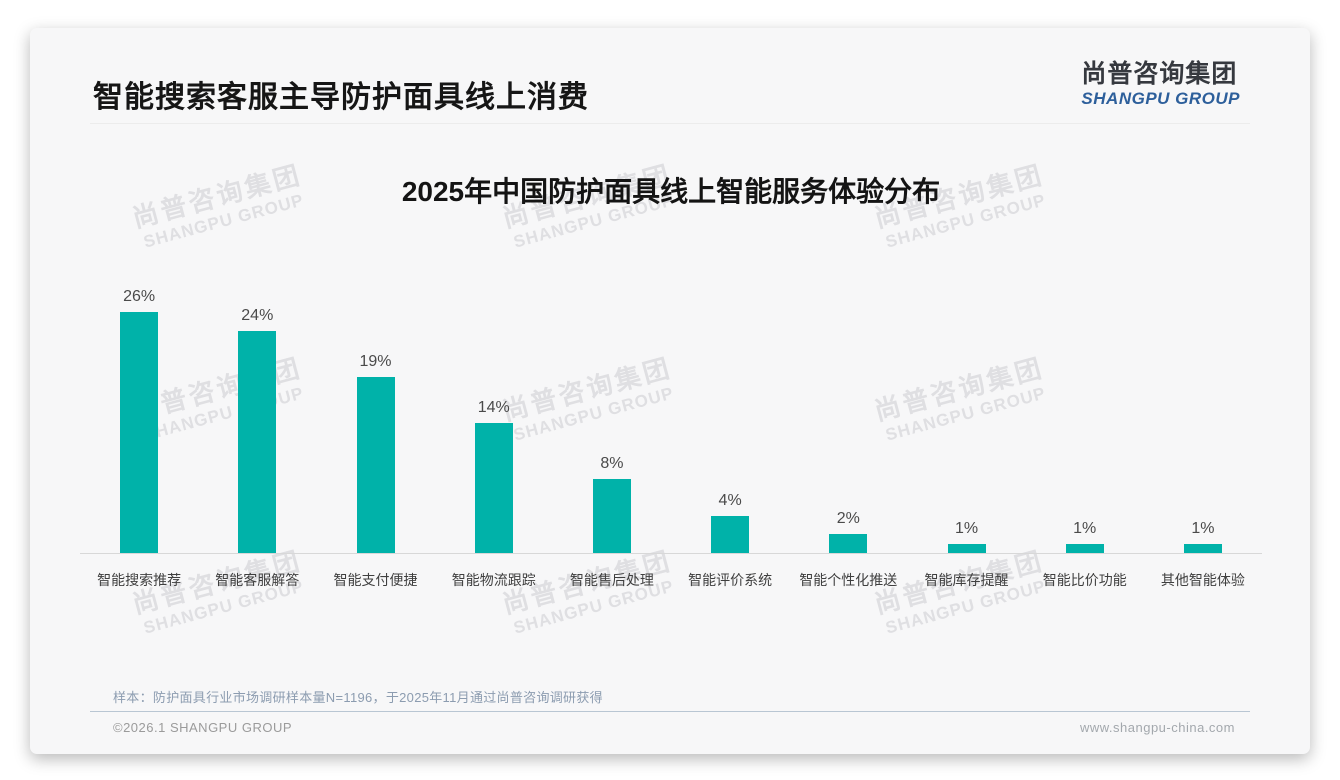 This screenshot has width=1340, height=780. What do you see at coordinates (139, 296) in the screenshot?
I see `bar-value-label: 26%` at bounding box center [139, 296].